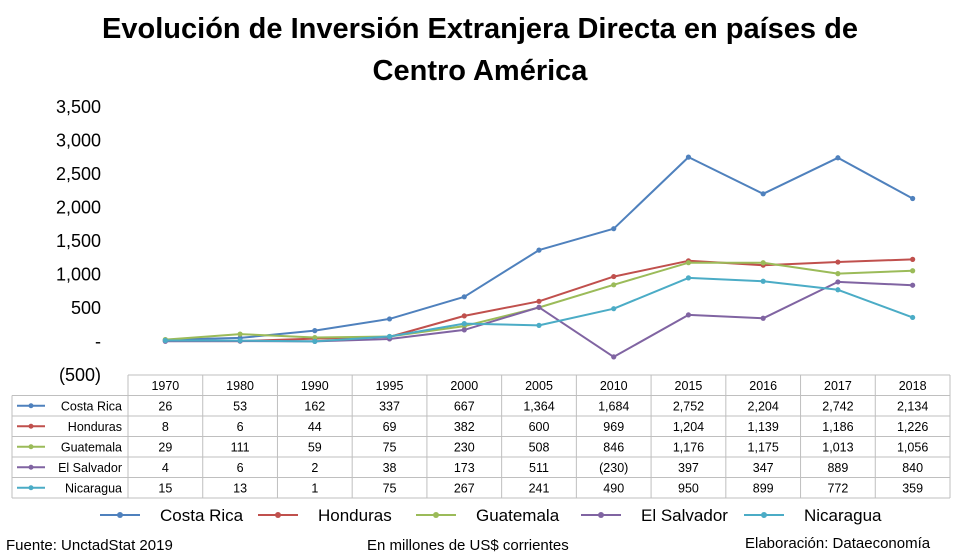  What do you see at coordinates (689, 386) in the screenshot?
I see `table-header-cell: 2015` at bounding box center [689, 386].